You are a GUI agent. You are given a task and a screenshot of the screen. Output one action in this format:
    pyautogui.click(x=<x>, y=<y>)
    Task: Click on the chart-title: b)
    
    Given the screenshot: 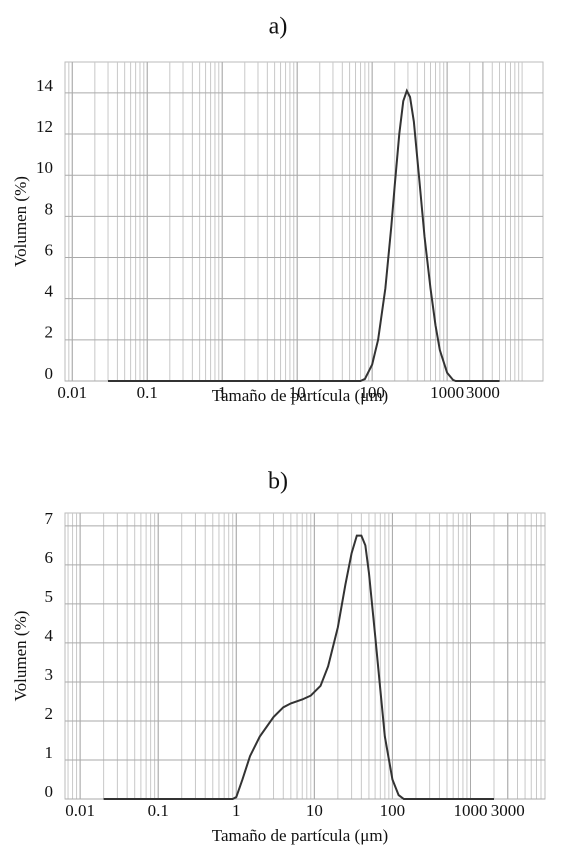 What is the action you would take?
    pyautogui.click(x=278, y=482)
    